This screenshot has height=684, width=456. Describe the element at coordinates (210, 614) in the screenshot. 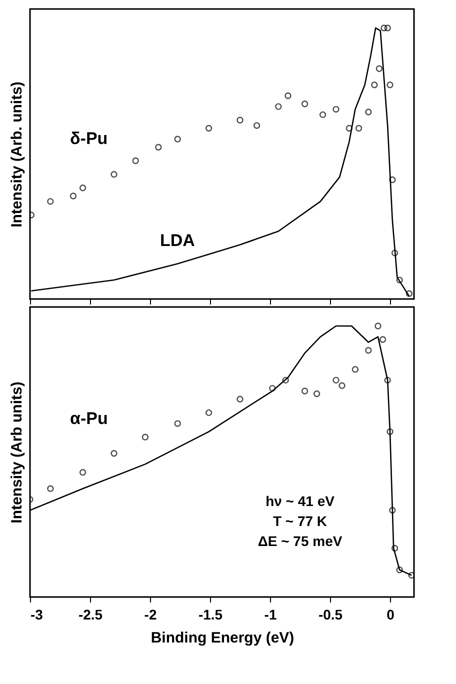

I see `x-tick-label: -1.5` at that location.